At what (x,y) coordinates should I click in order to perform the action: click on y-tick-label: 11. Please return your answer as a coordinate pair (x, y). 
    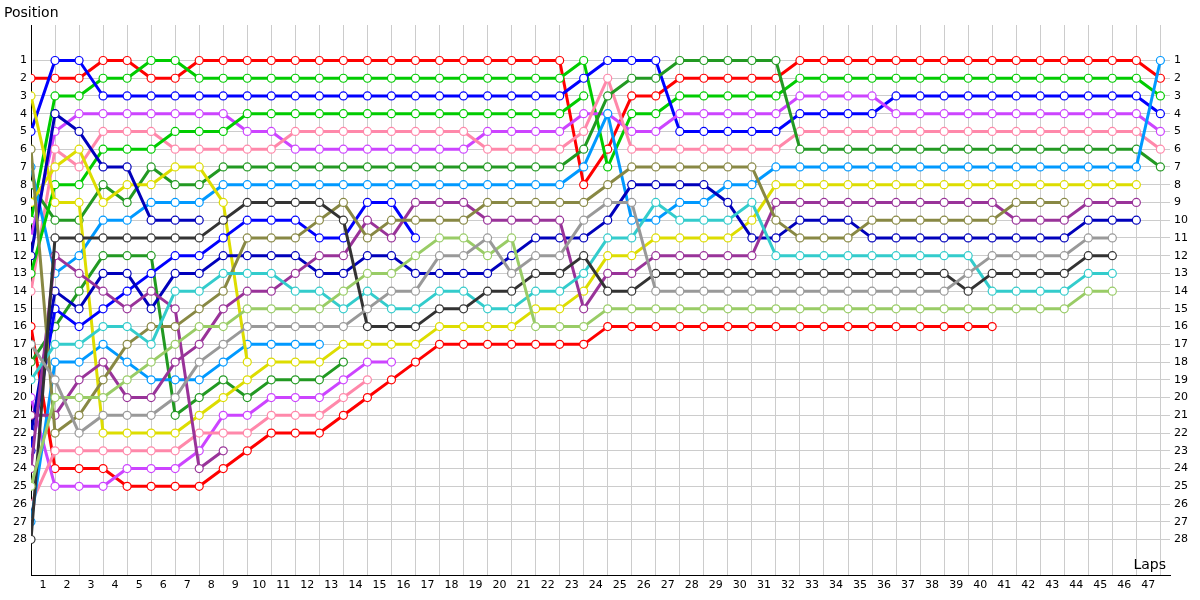
    Looking at the image, I should click on (20, 237).